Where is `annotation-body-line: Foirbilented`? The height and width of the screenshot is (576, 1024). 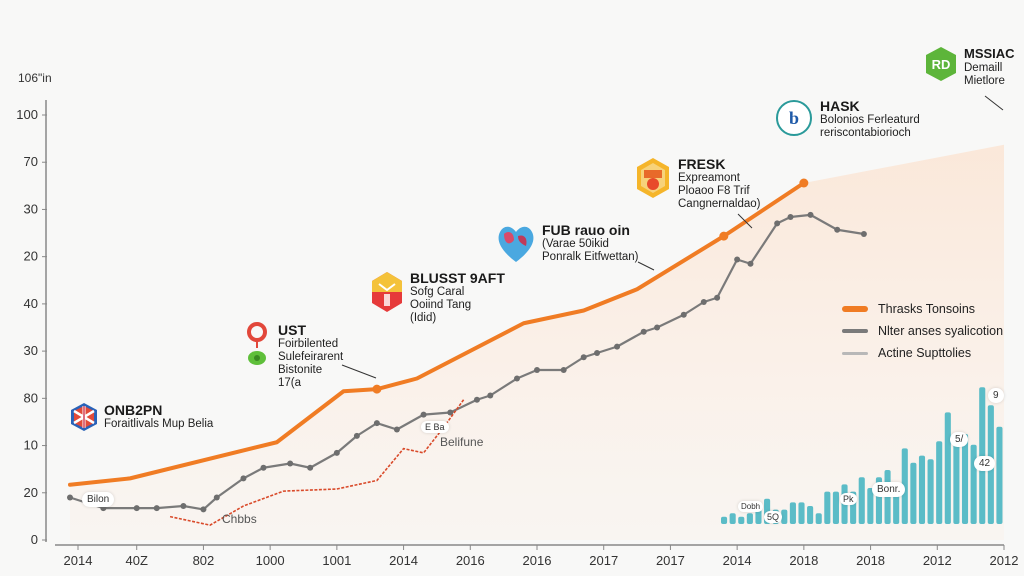
annotation-body-line: Foirbilented is located at coordinates (308, 344).